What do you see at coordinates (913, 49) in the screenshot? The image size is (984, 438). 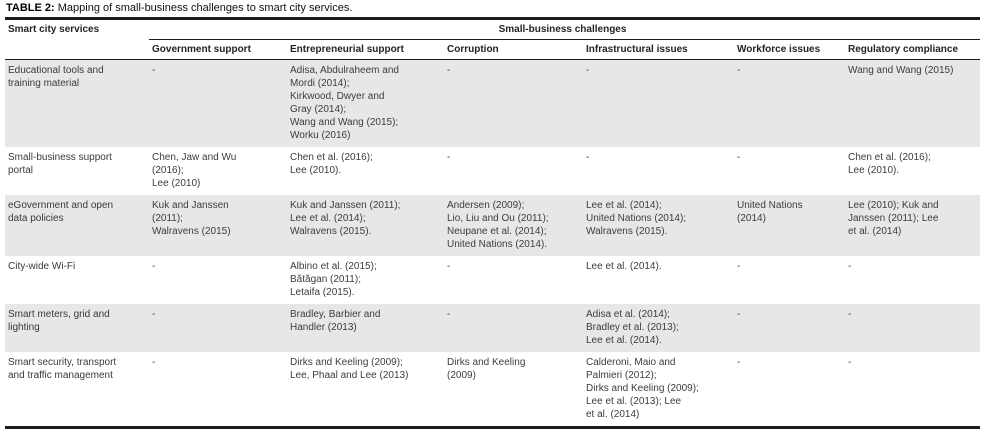 I see `column-header-regulatory-compliance: Regulatory compliance` at bounding box center [913, 49].